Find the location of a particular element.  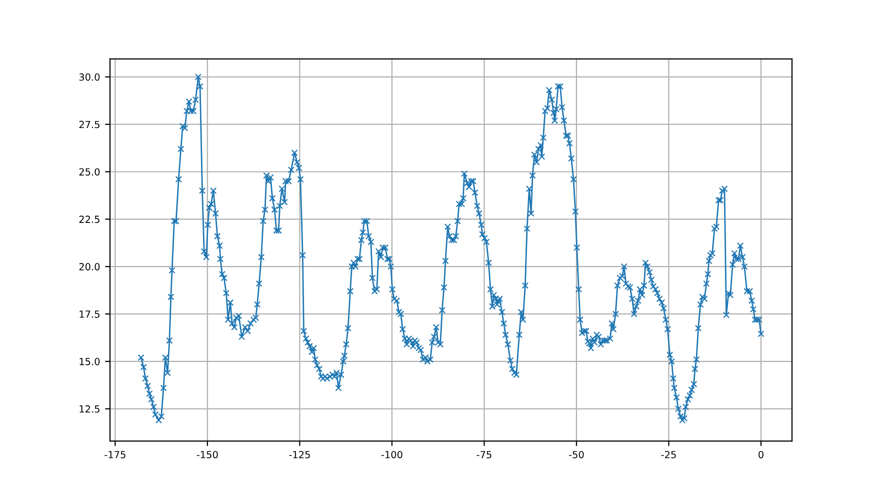

x-tick-label: -175 is located at coordinates (115, 454).